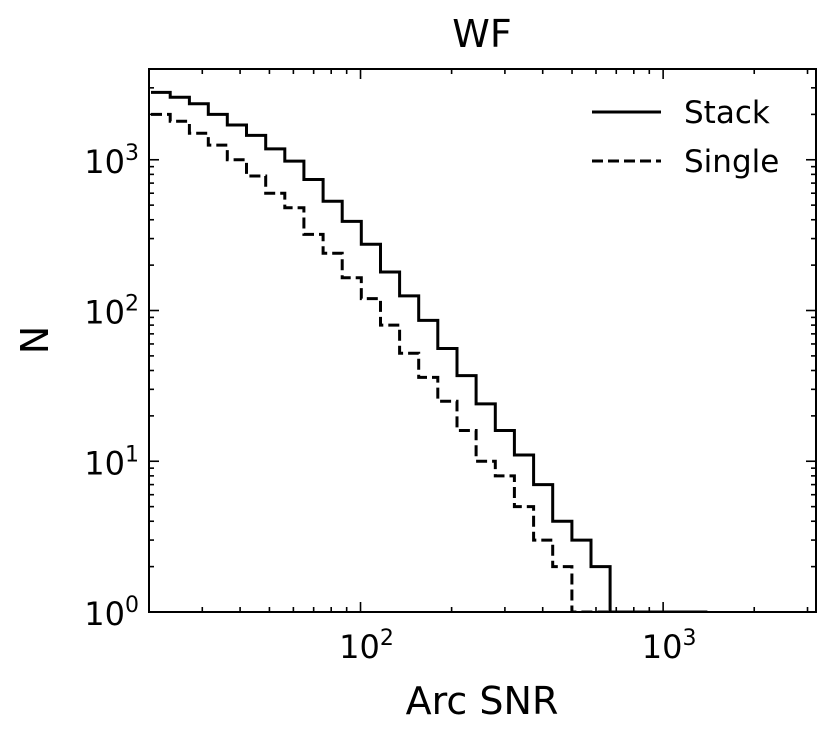 This screenshot has width=830, height=736. I want to click on x-axis-label: Arc SNR, so click(482, 701).